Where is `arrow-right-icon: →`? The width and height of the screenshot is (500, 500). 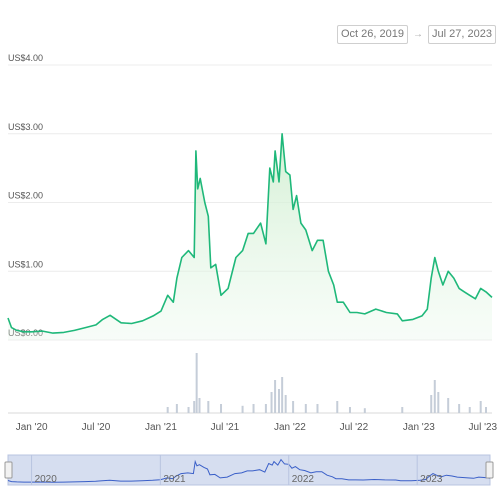 arrow-right-icon: → is located at coordinates (418, 34).